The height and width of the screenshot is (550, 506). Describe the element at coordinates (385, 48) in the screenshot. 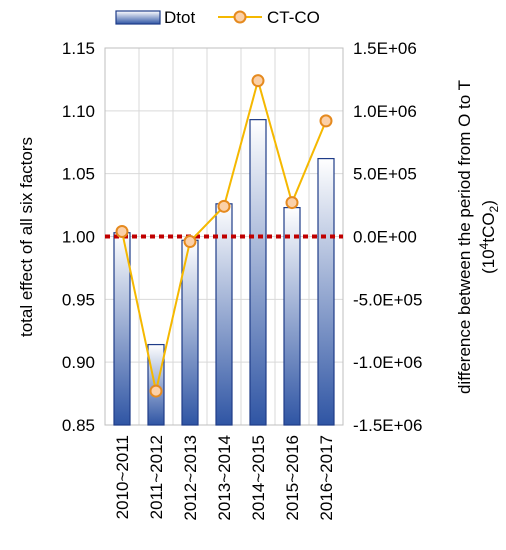

I see `right-tick-label: 1.5E+06` at that location.